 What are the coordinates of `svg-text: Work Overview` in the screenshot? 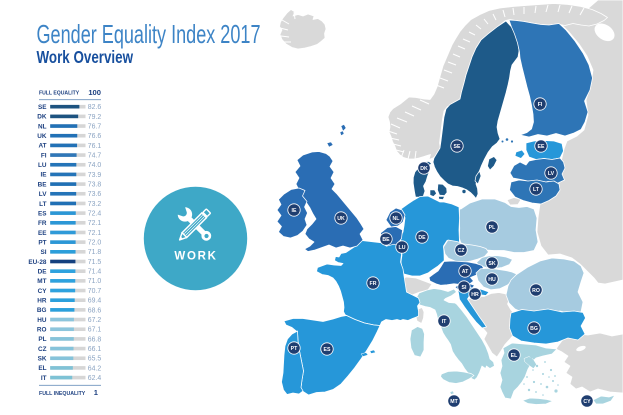 It's located at (85, 57).